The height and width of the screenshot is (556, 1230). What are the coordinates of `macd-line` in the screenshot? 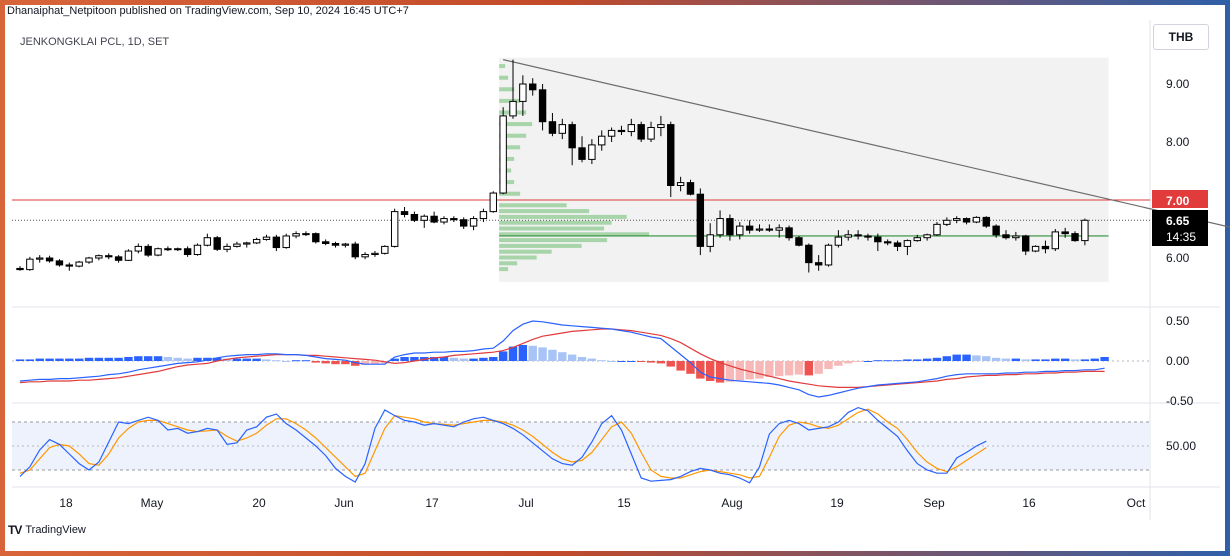 It's located at (562, 359).